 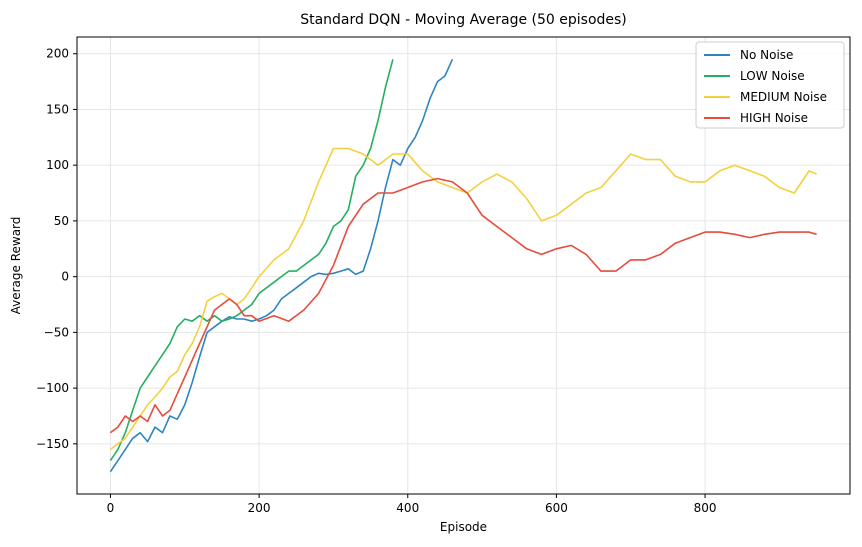 What do you see at coordinates (783, 97) in the screenshot?
I see `legend-label-medium-noise: MEDIUM Noise` at bounding box center [783, 97].